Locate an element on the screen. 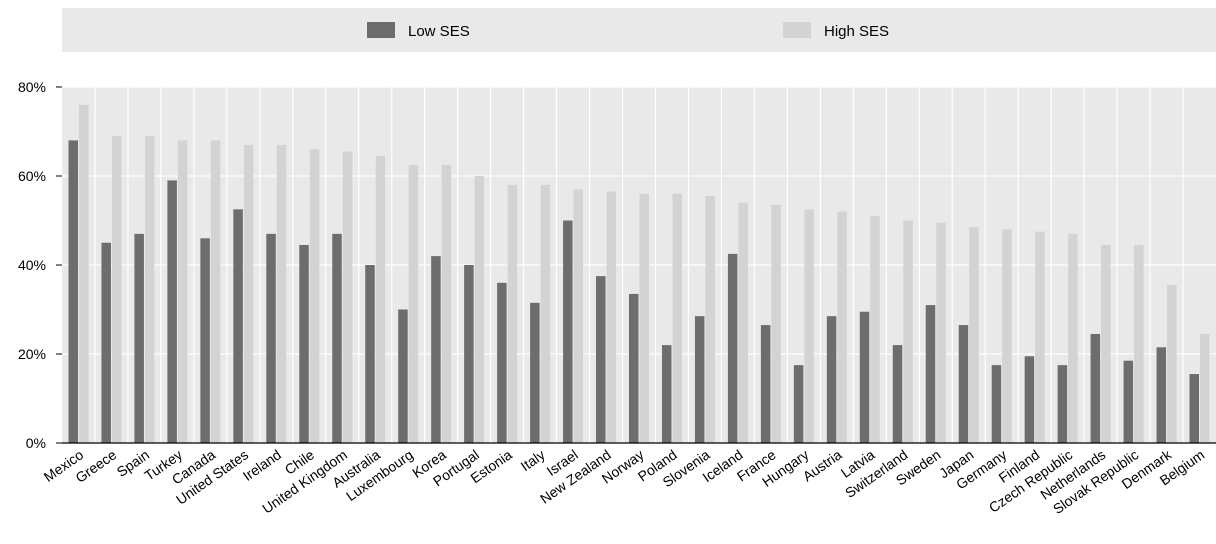 Image resolution: width=1216 pixels, height=544 pixels. y-tick-label: 0% is located at coordinates (36, 443).